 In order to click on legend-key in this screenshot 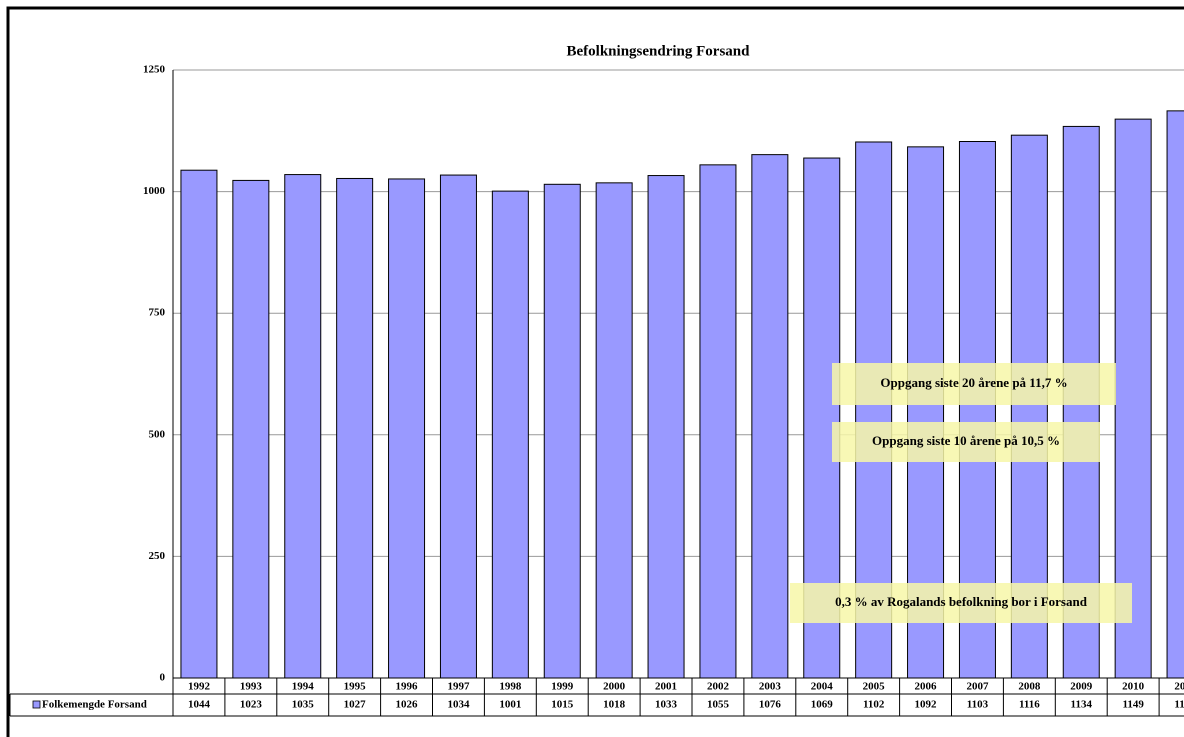, I will do `click(36, 704)`.